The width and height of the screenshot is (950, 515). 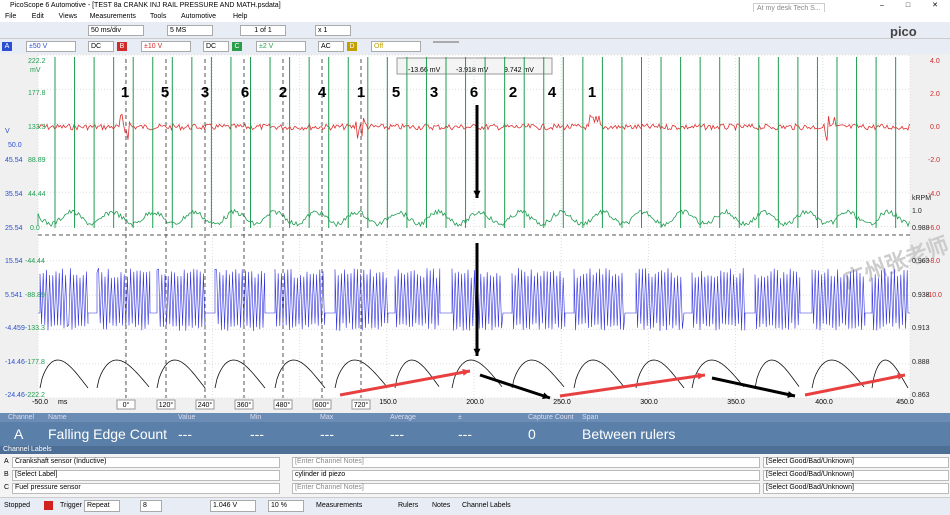 What do you see at coordinates (190, 30) in the screenshot?
I see `samples: 5 MS` at bounding box center [190, 30].